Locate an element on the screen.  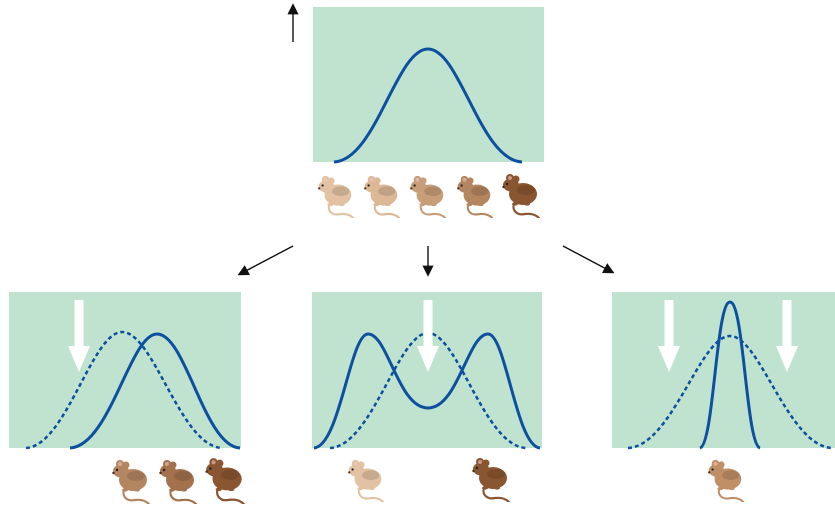
directional-selection-panel is located at coordinates (125, 371).